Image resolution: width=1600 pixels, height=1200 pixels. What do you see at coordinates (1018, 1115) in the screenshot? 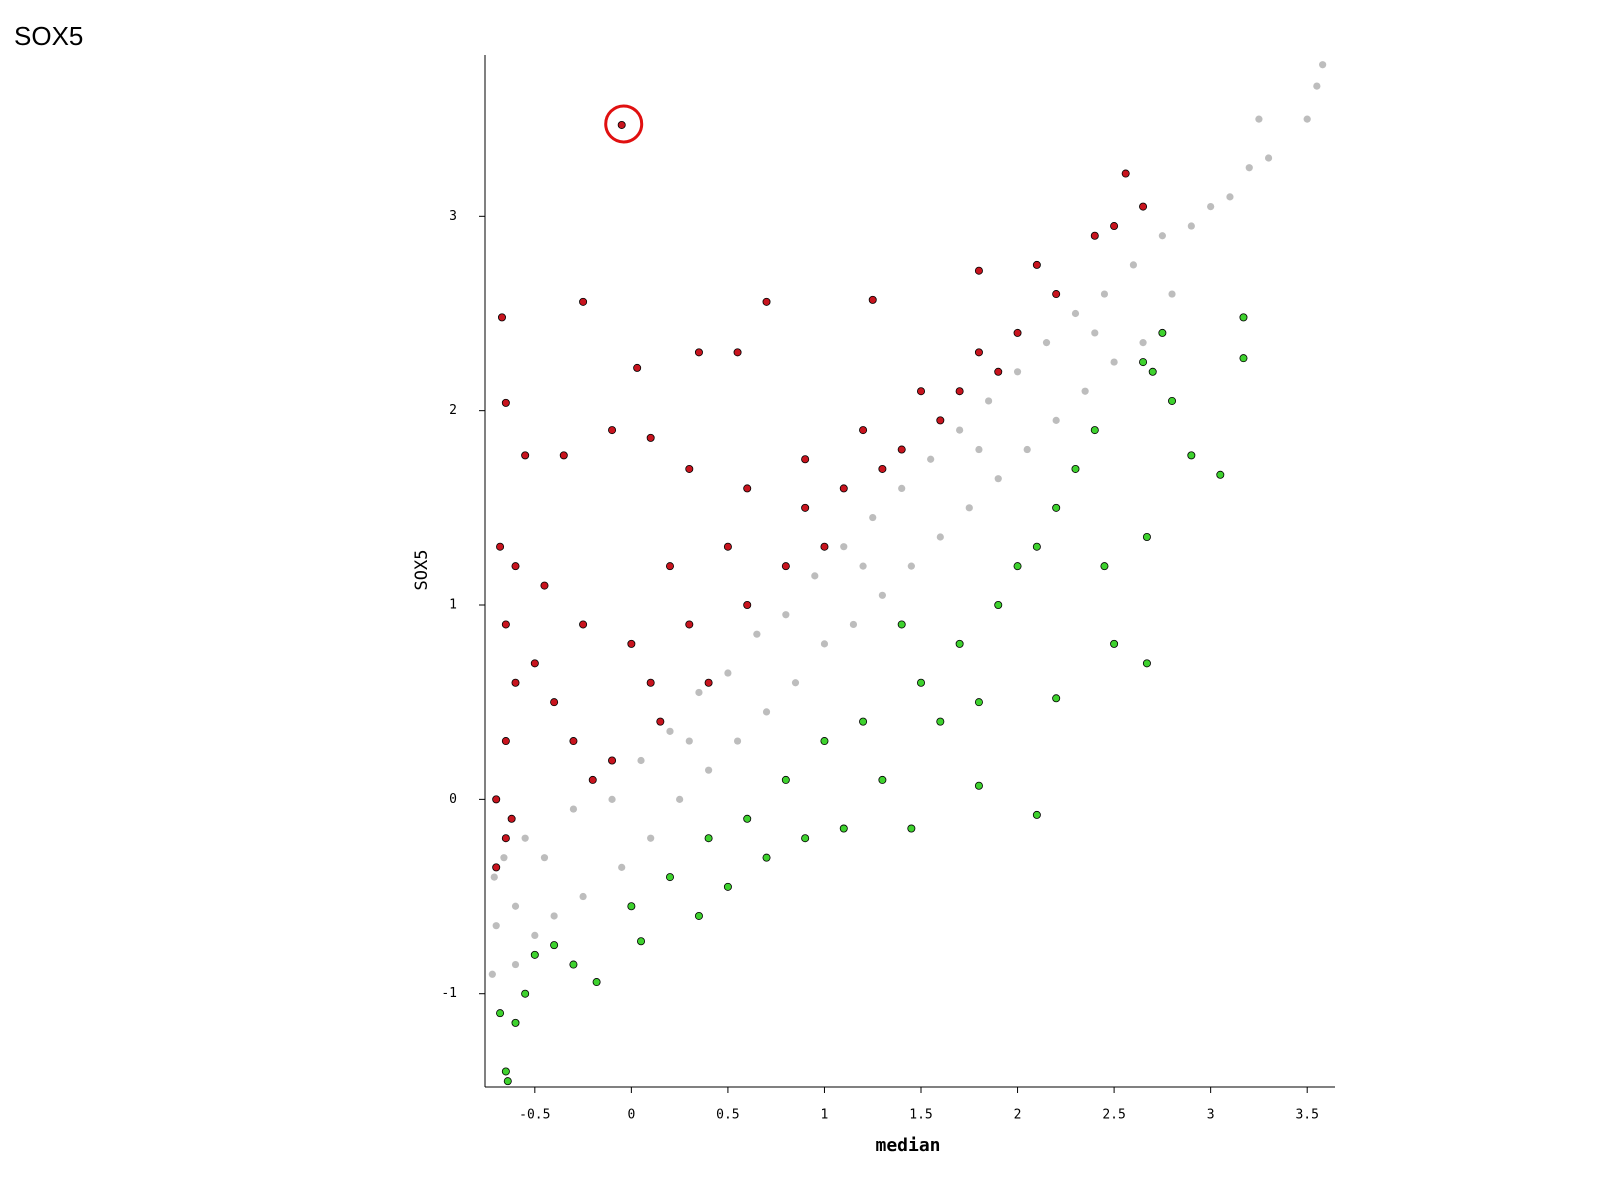
I see `x-tick-label: 2` at bounding box center [1018, 1115].